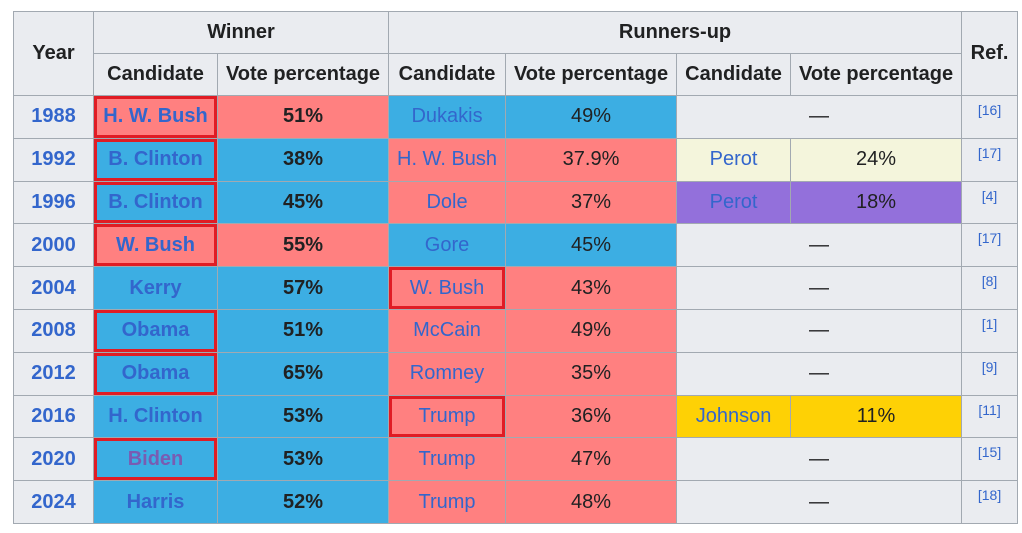 The width and height of the screenshot is (1022, 533). I want to click on year-cell: 2000, so click(53, 245).